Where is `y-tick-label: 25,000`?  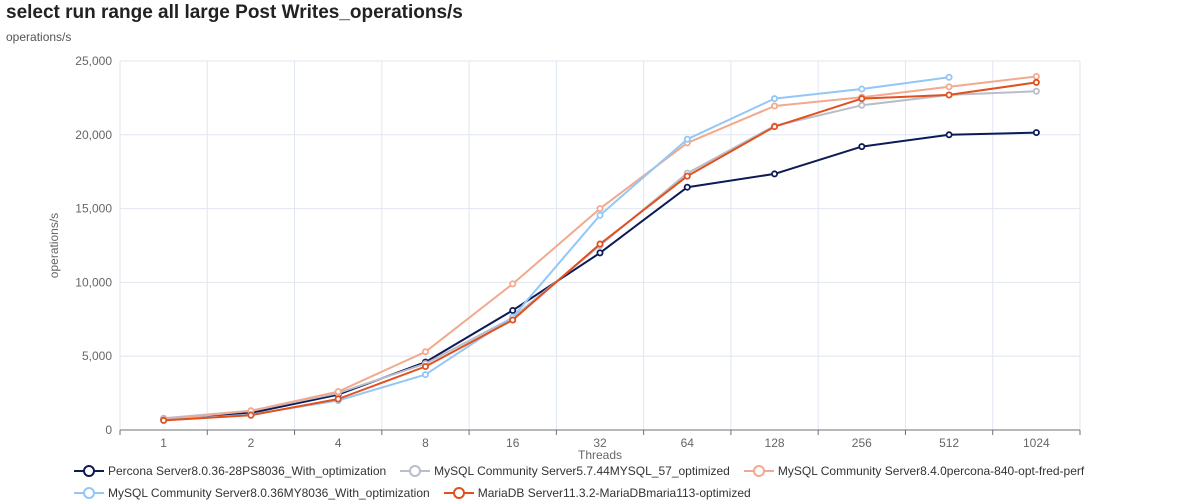 y-tick-label: 25,000 is located at coordinates (93, 61).